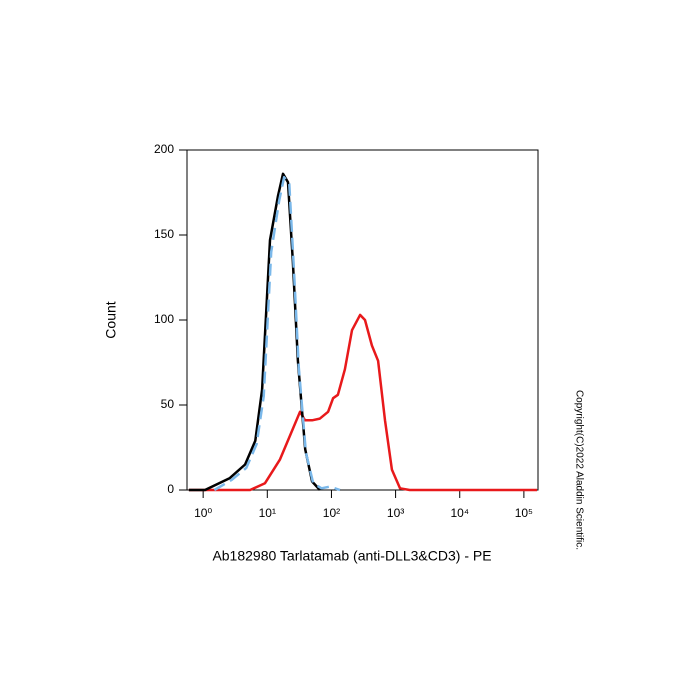  Describe the element at coordinates (267, 513) in the screenshot. I see `x-tick-label: 10¹` at that location.